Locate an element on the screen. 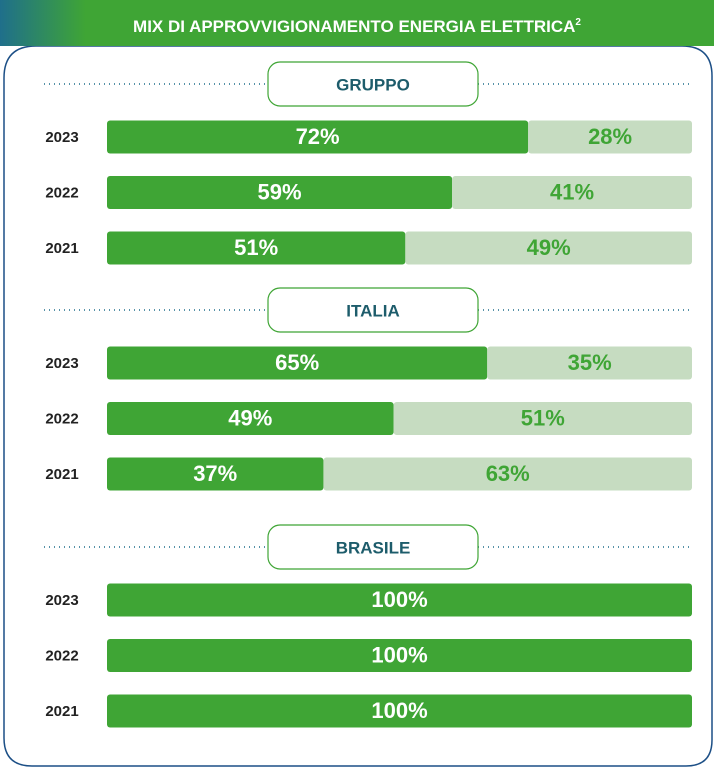  group-title: GRUPPO is located at coordinates (373, 84).